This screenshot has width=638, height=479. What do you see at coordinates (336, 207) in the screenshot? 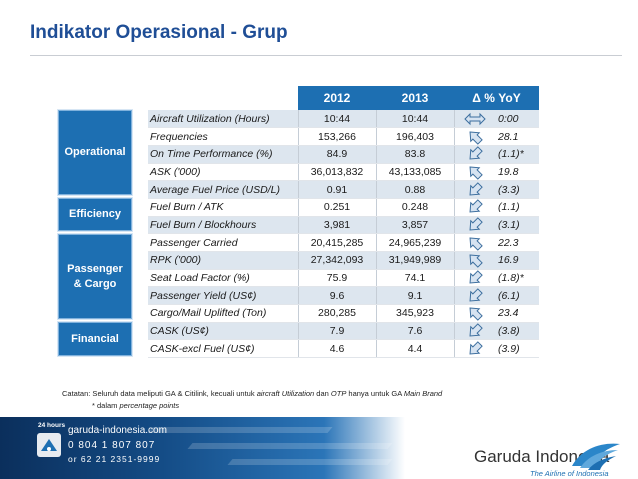
I see `value-2012: 0.251` at bounding box center [336, 207].